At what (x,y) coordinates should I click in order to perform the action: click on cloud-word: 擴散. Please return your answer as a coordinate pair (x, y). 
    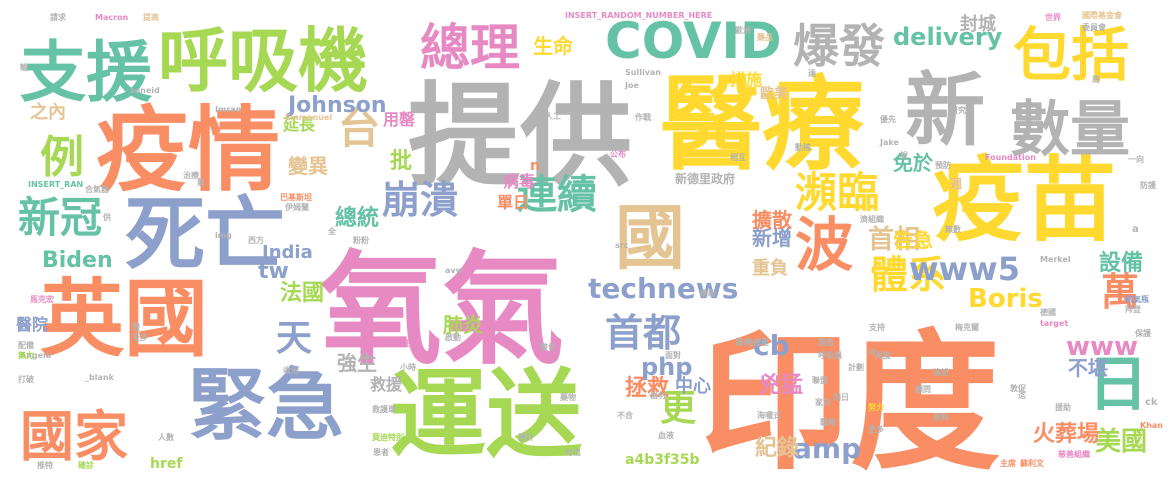
    Looking at the image, I should click on (772, 220).